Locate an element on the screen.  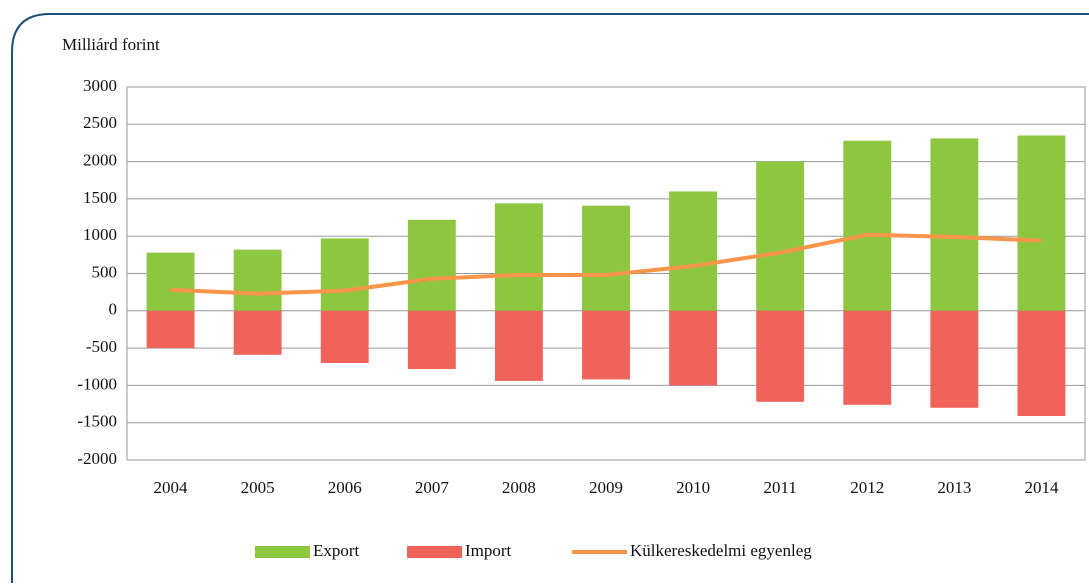
x-tick-label: 2006 is located at coordinates (345, 487).